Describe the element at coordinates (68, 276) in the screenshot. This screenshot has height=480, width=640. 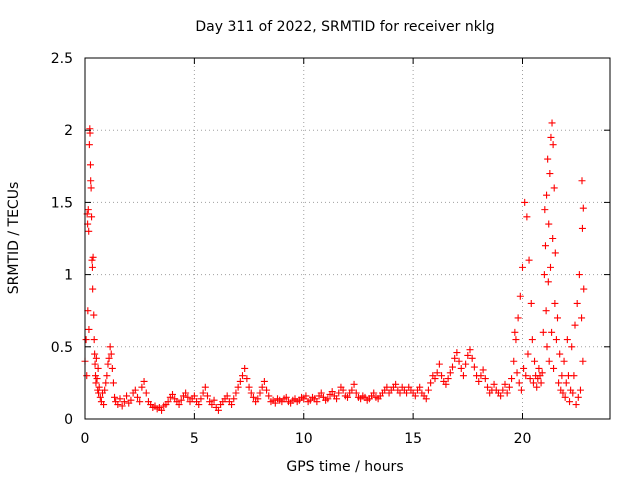
I see `y-tick-label: 1` at that location.